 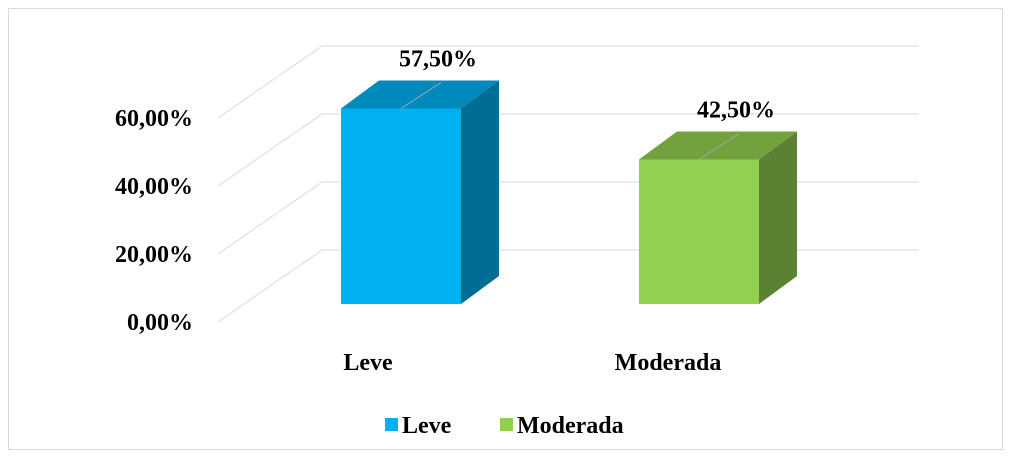 I want to click on y-tick-label: 60,00%, so click(x=154, y=119).